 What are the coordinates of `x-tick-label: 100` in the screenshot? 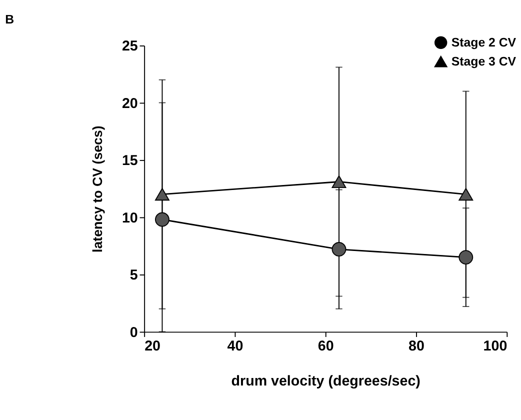 It's located at (495, 346).